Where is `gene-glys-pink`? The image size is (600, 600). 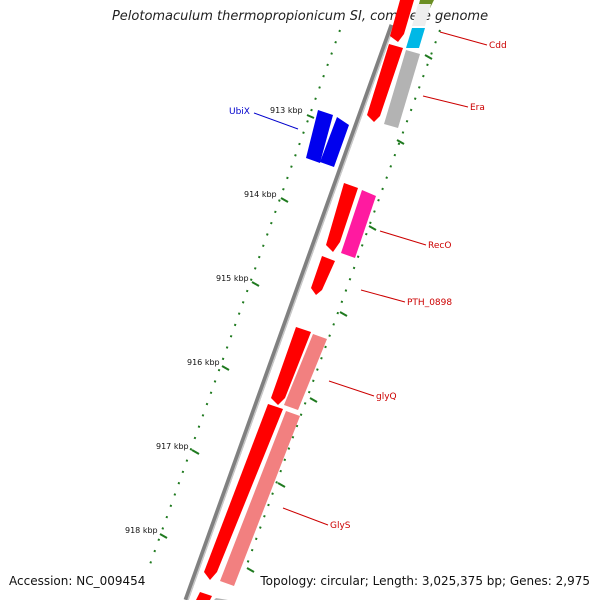
gene-glys-pink is located at coordinates (260, 498).